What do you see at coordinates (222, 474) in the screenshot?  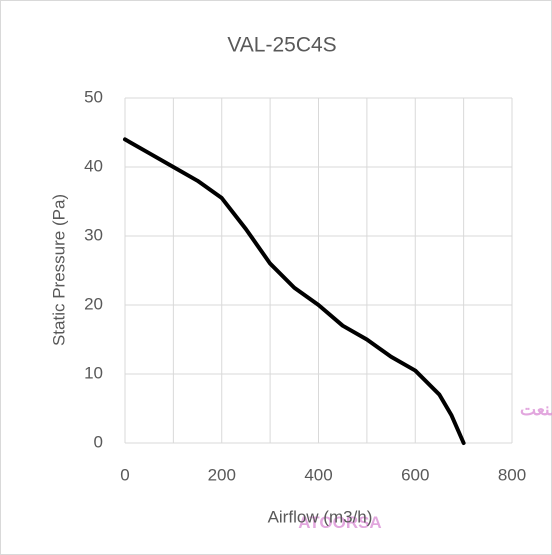 I see `x-tick-label: 200` at bounding box center [222, 474].